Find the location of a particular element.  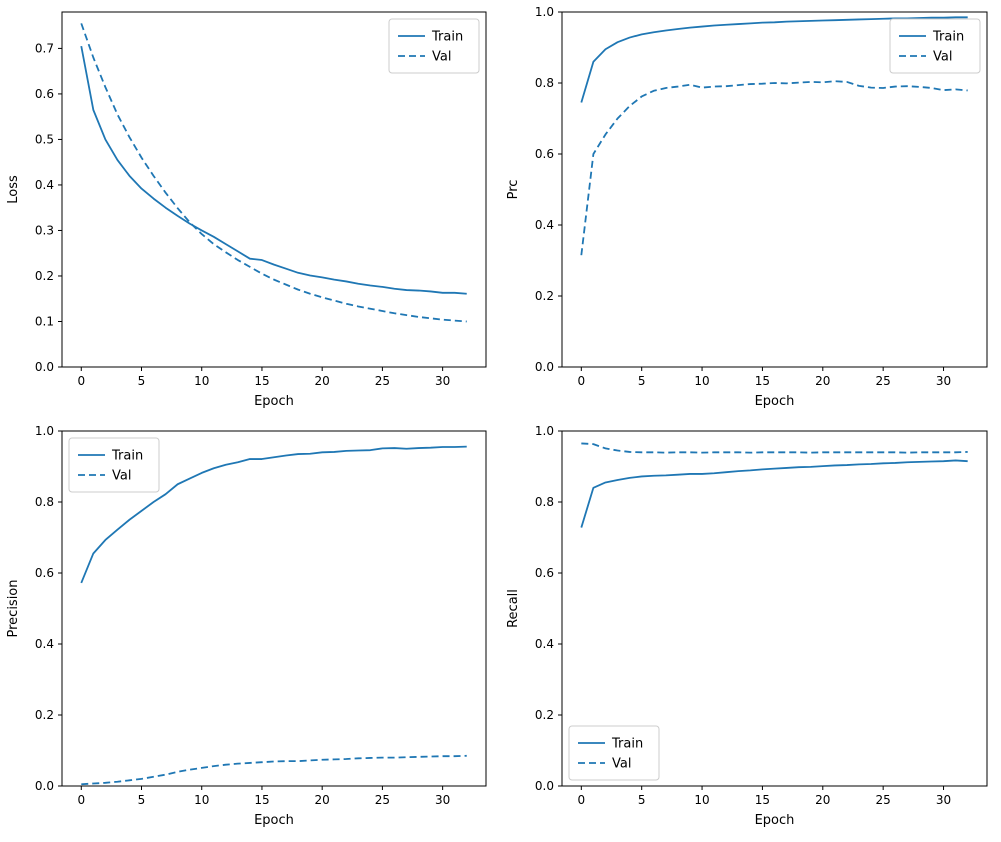

y-axis-label: Precision is located at coordinates (13, 608).